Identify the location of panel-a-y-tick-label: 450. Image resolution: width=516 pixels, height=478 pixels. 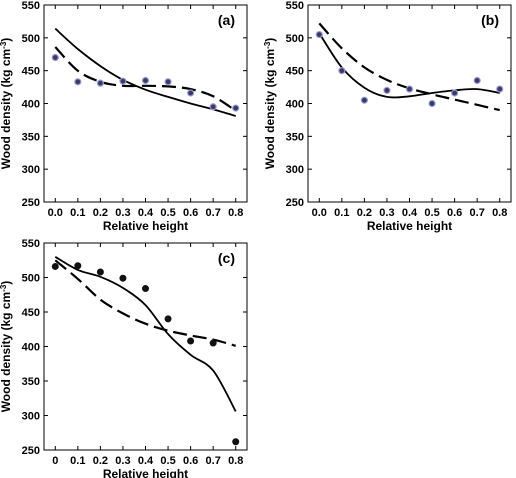
(31, 72).